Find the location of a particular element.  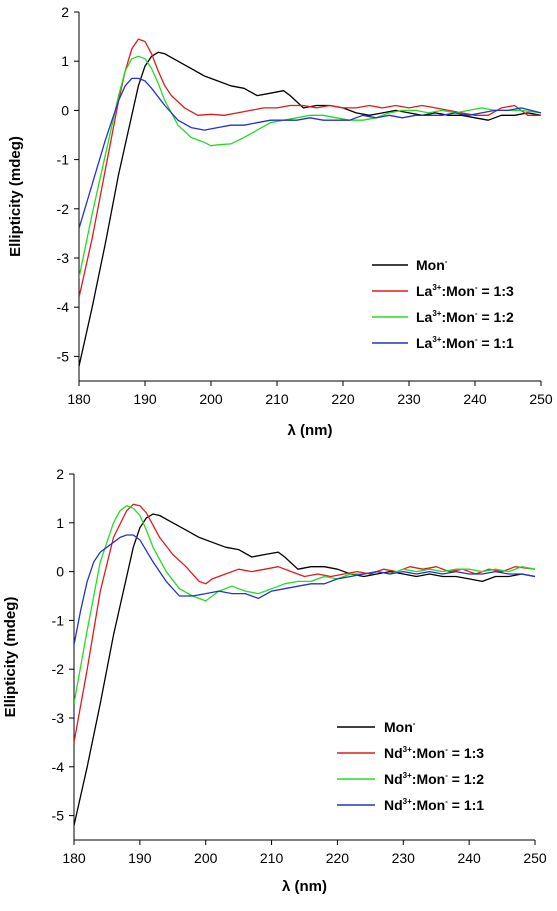

legend-label: Nd3+:Mon- = 1:1 is located at coordinates (434, 805).